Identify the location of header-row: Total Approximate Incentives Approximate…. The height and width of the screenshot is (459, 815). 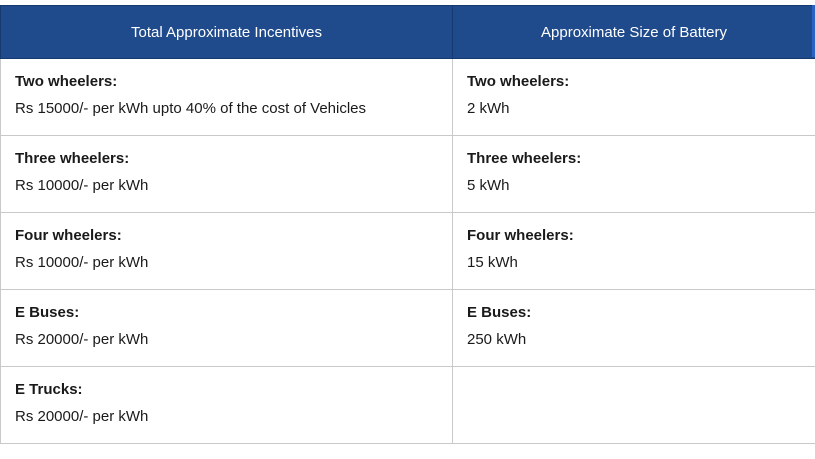
(407, 32).